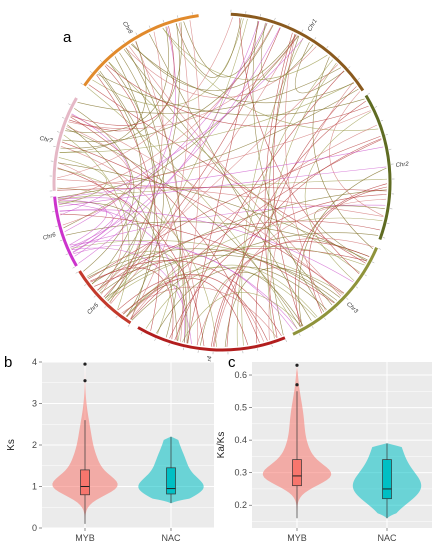 The image size is (437, 550). What do you see at coordinates (85, 482) in the screenshot?
I see `box-myb` at bounding box center [85, 482].